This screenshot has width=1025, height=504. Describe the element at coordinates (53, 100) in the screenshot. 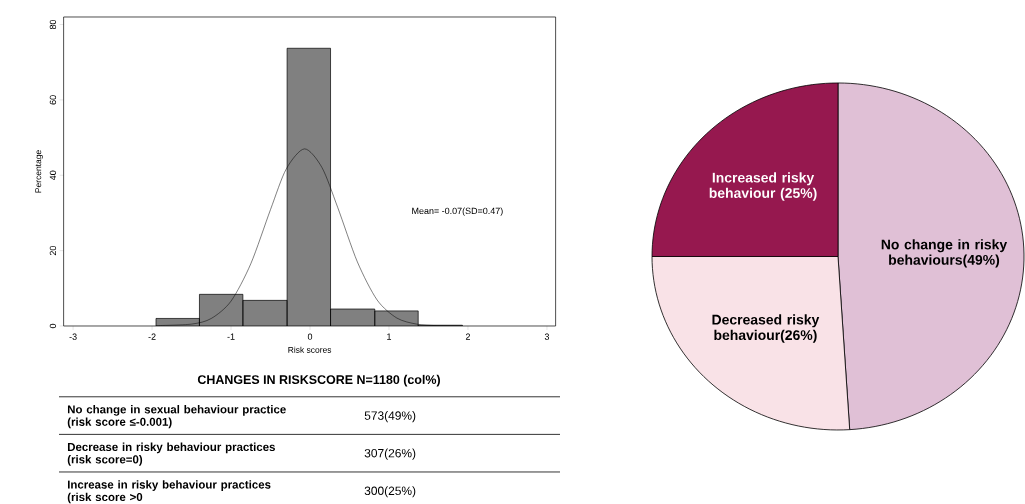

I see `y-tick-label: 60` at that location.